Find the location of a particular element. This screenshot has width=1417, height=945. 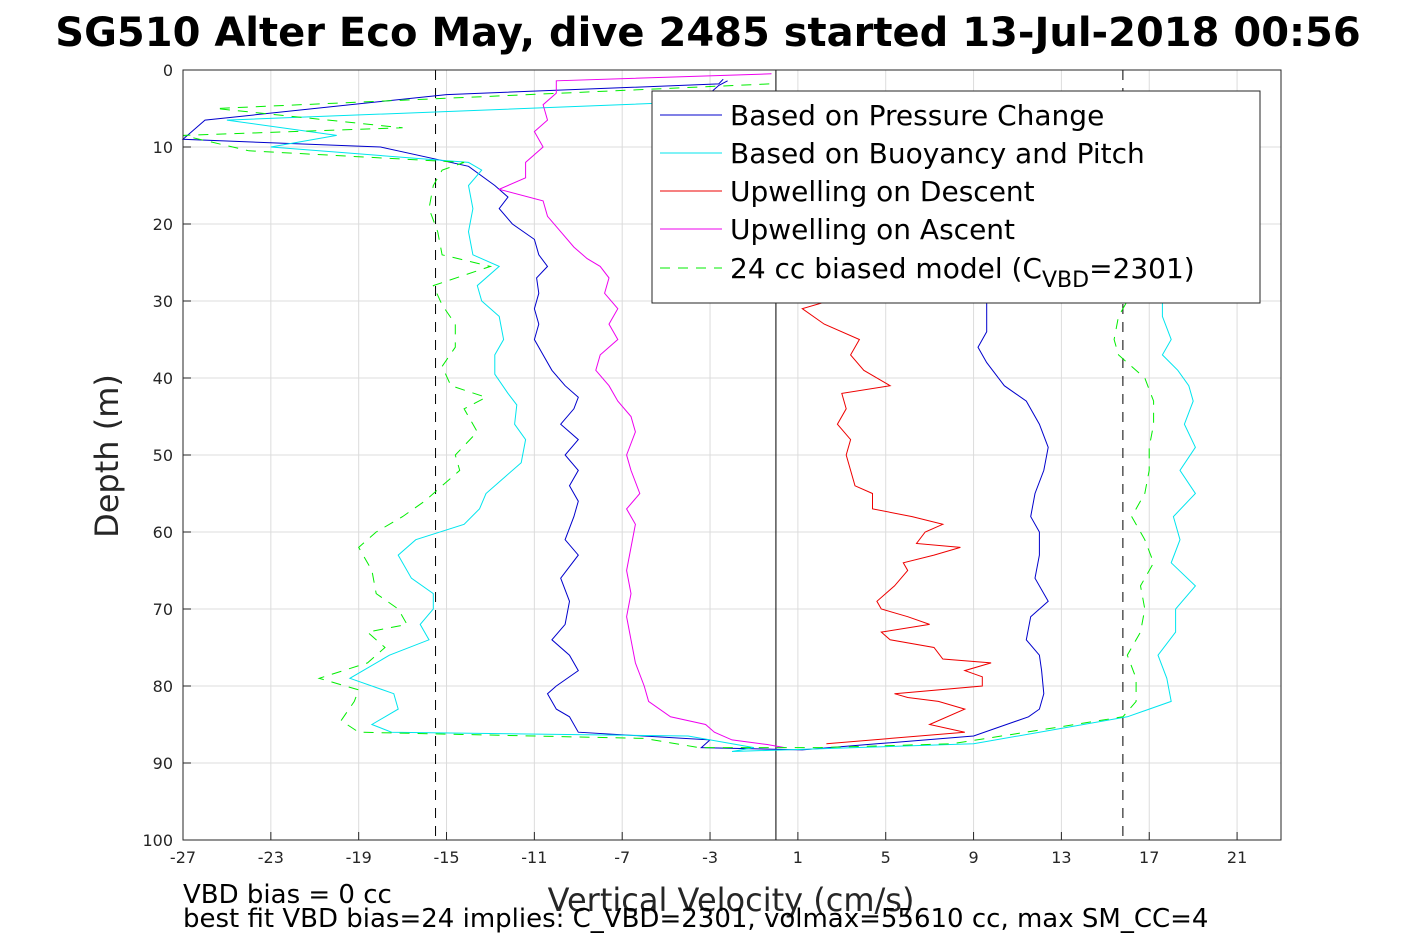

x-tick-labels: -27 -23 -19 -15 -11 -7 -3 1 5 9 13 17 21 is located at coordinates (708, 857).